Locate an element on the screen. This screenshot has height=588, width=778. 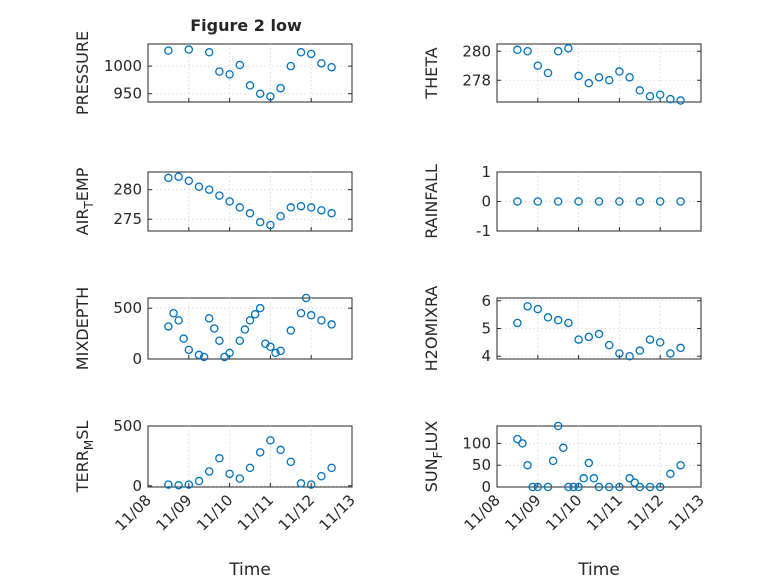
x-tick-label: 11/09 is located at coordinates (522, 512).